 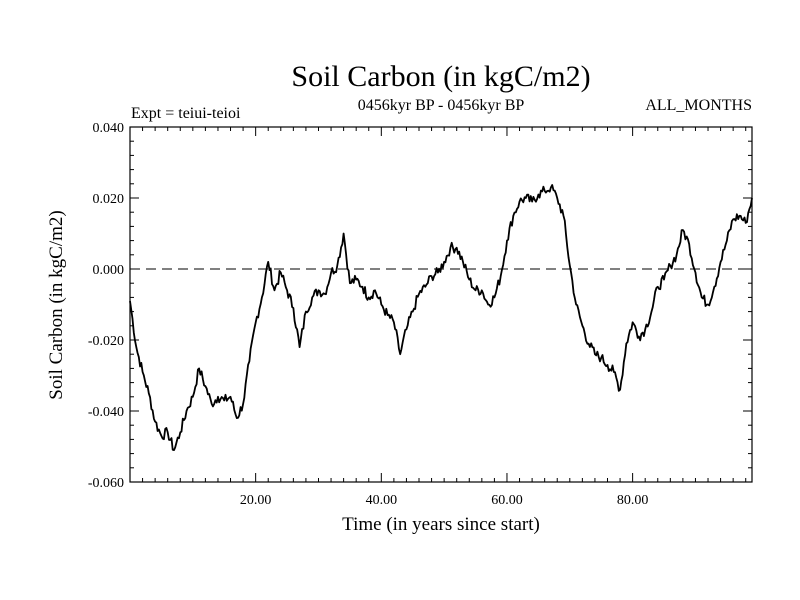 I want to click on x-axis-label: Time (in years since start), so click(x=441, y=524).